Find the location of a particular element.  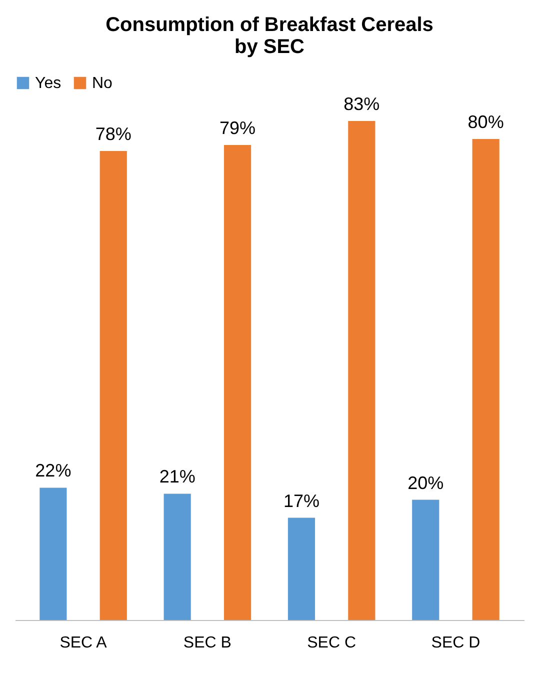

x-tick-label: SEC D is located at coordinates (455, 643).